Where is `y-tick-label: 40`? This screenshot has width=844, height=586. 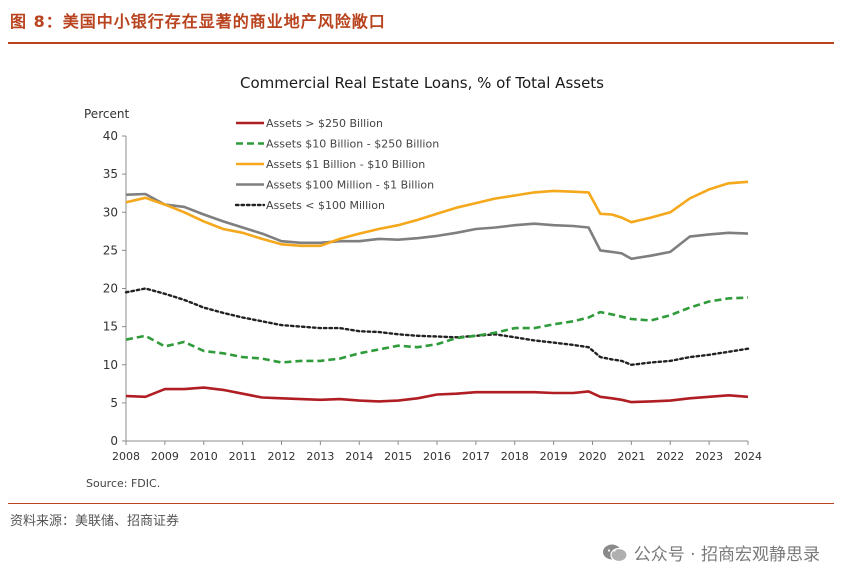 y-tick-label: 40 is located at coordinates (110, 136).